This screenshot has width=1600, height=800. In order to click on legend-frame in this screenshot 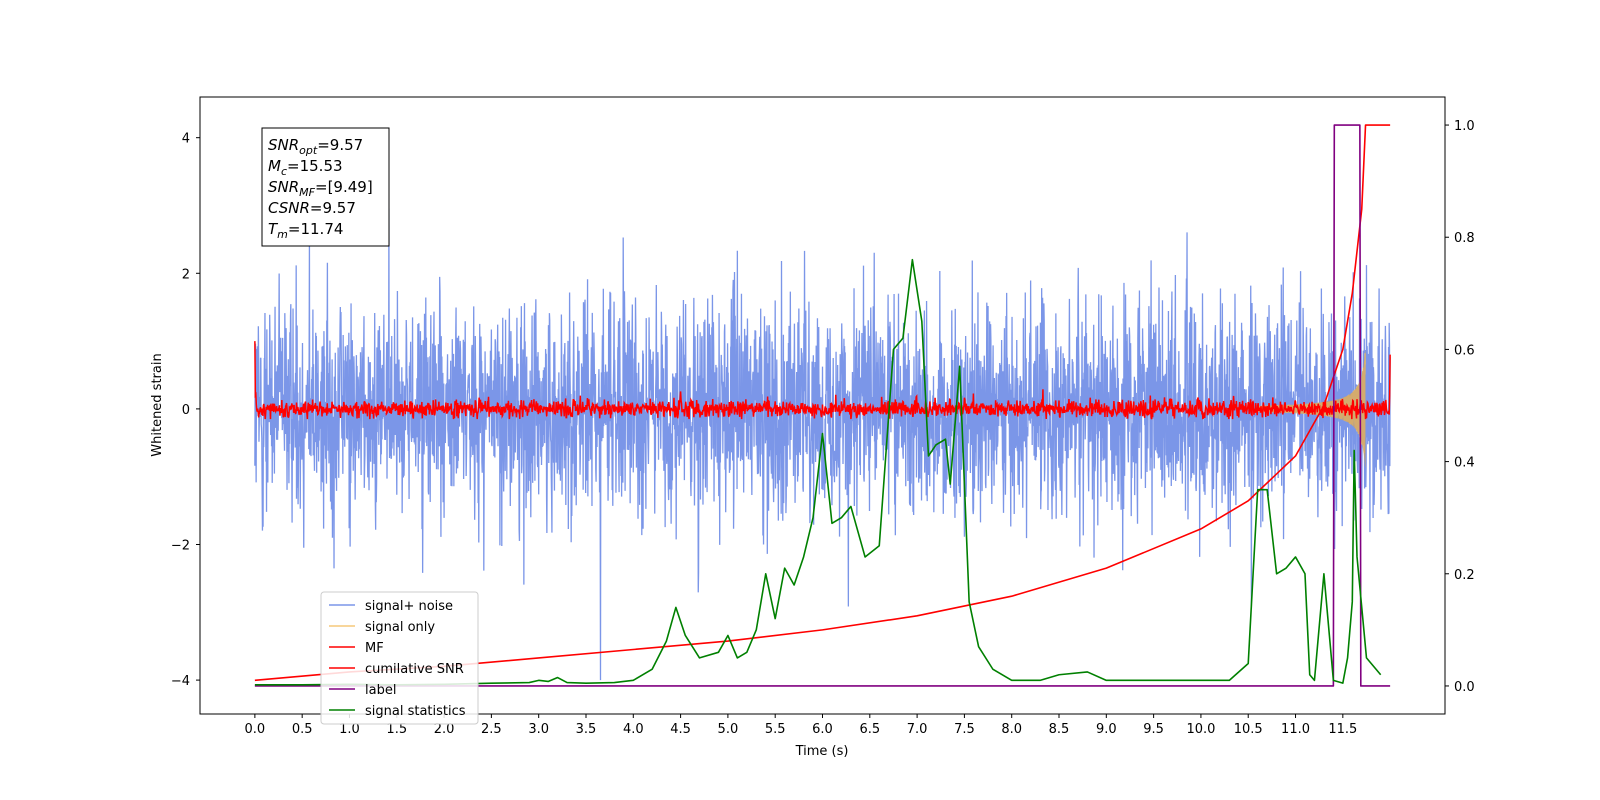, I will do `click(399, 658)`.